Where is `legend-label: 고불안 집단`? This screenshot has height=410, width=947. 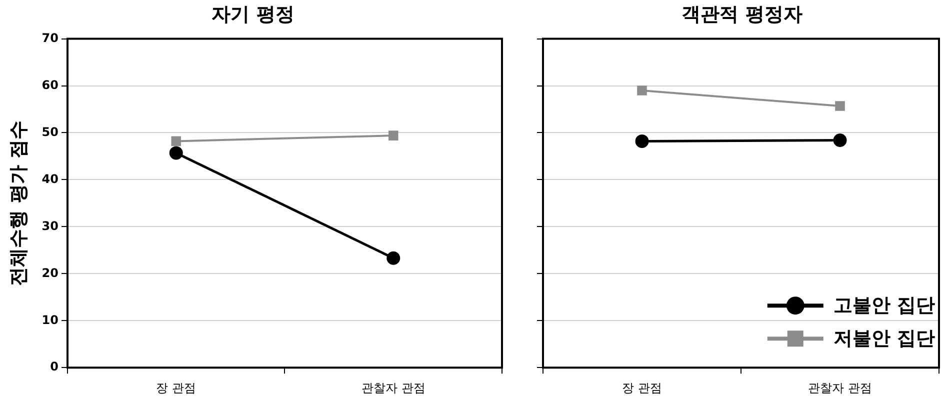
legend-label: 고불안 집단 is located at coordinates (884, 305).